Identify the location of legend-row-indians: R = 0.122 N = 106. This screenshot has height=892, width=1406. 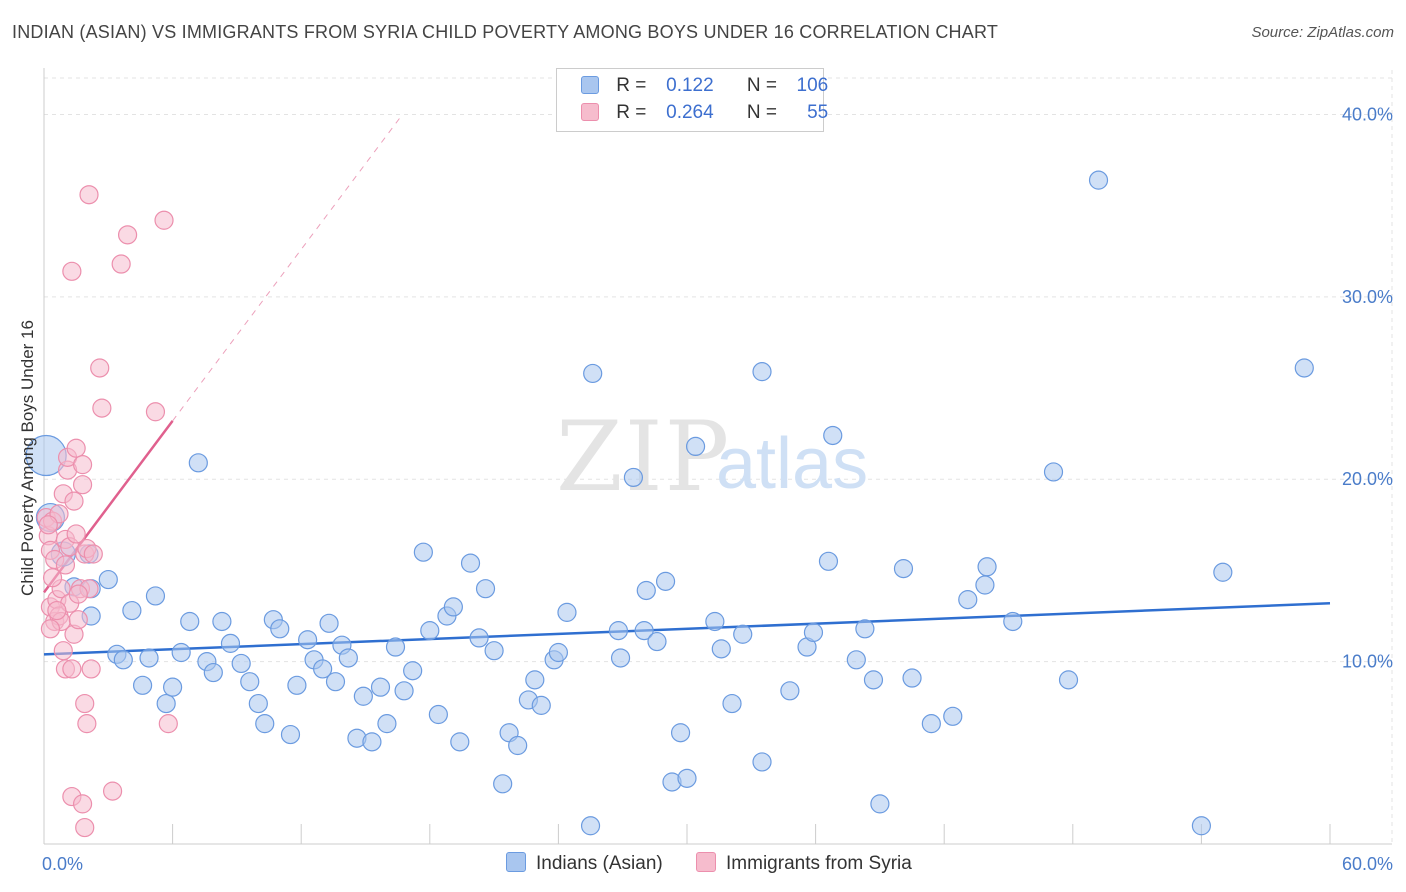
(704, 87).